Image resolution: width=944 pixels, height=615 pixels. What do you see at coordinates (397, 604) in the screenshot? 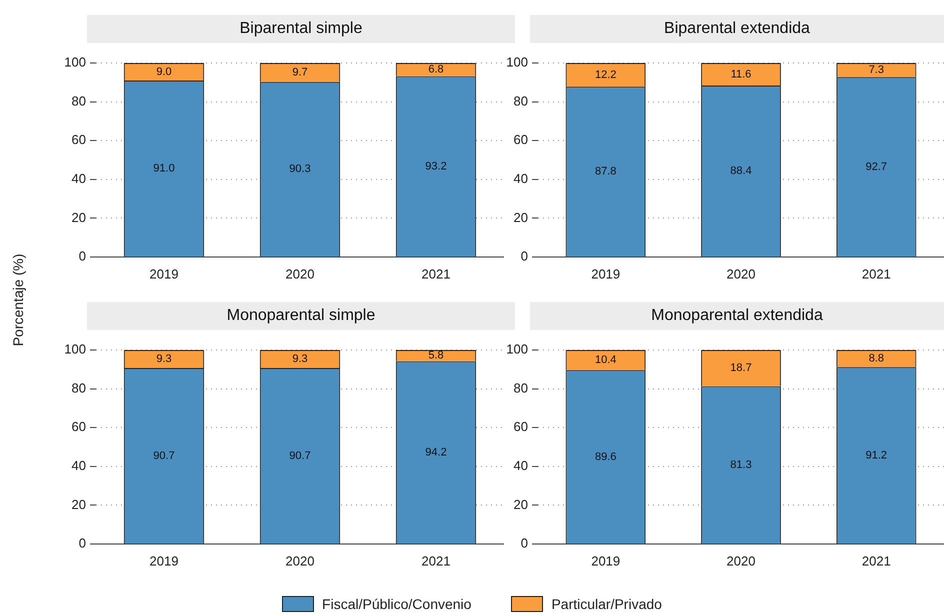
I see `legend-label: Fiscal/Público/Convenio` at bounding box center [397, 604].